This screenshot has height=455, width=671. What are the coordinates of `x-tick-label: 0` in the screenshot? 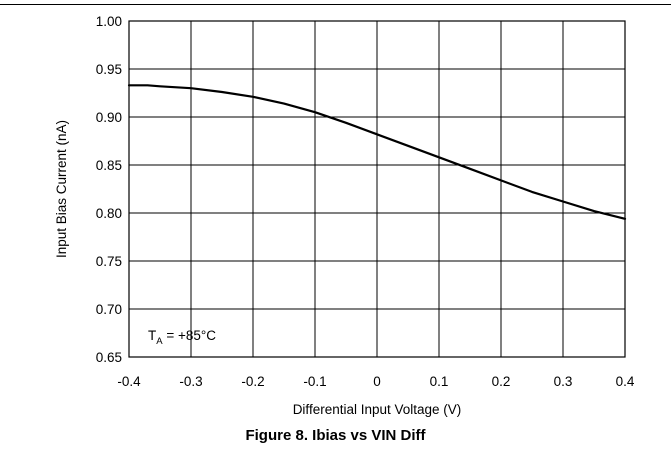 It's located at (377, 381).